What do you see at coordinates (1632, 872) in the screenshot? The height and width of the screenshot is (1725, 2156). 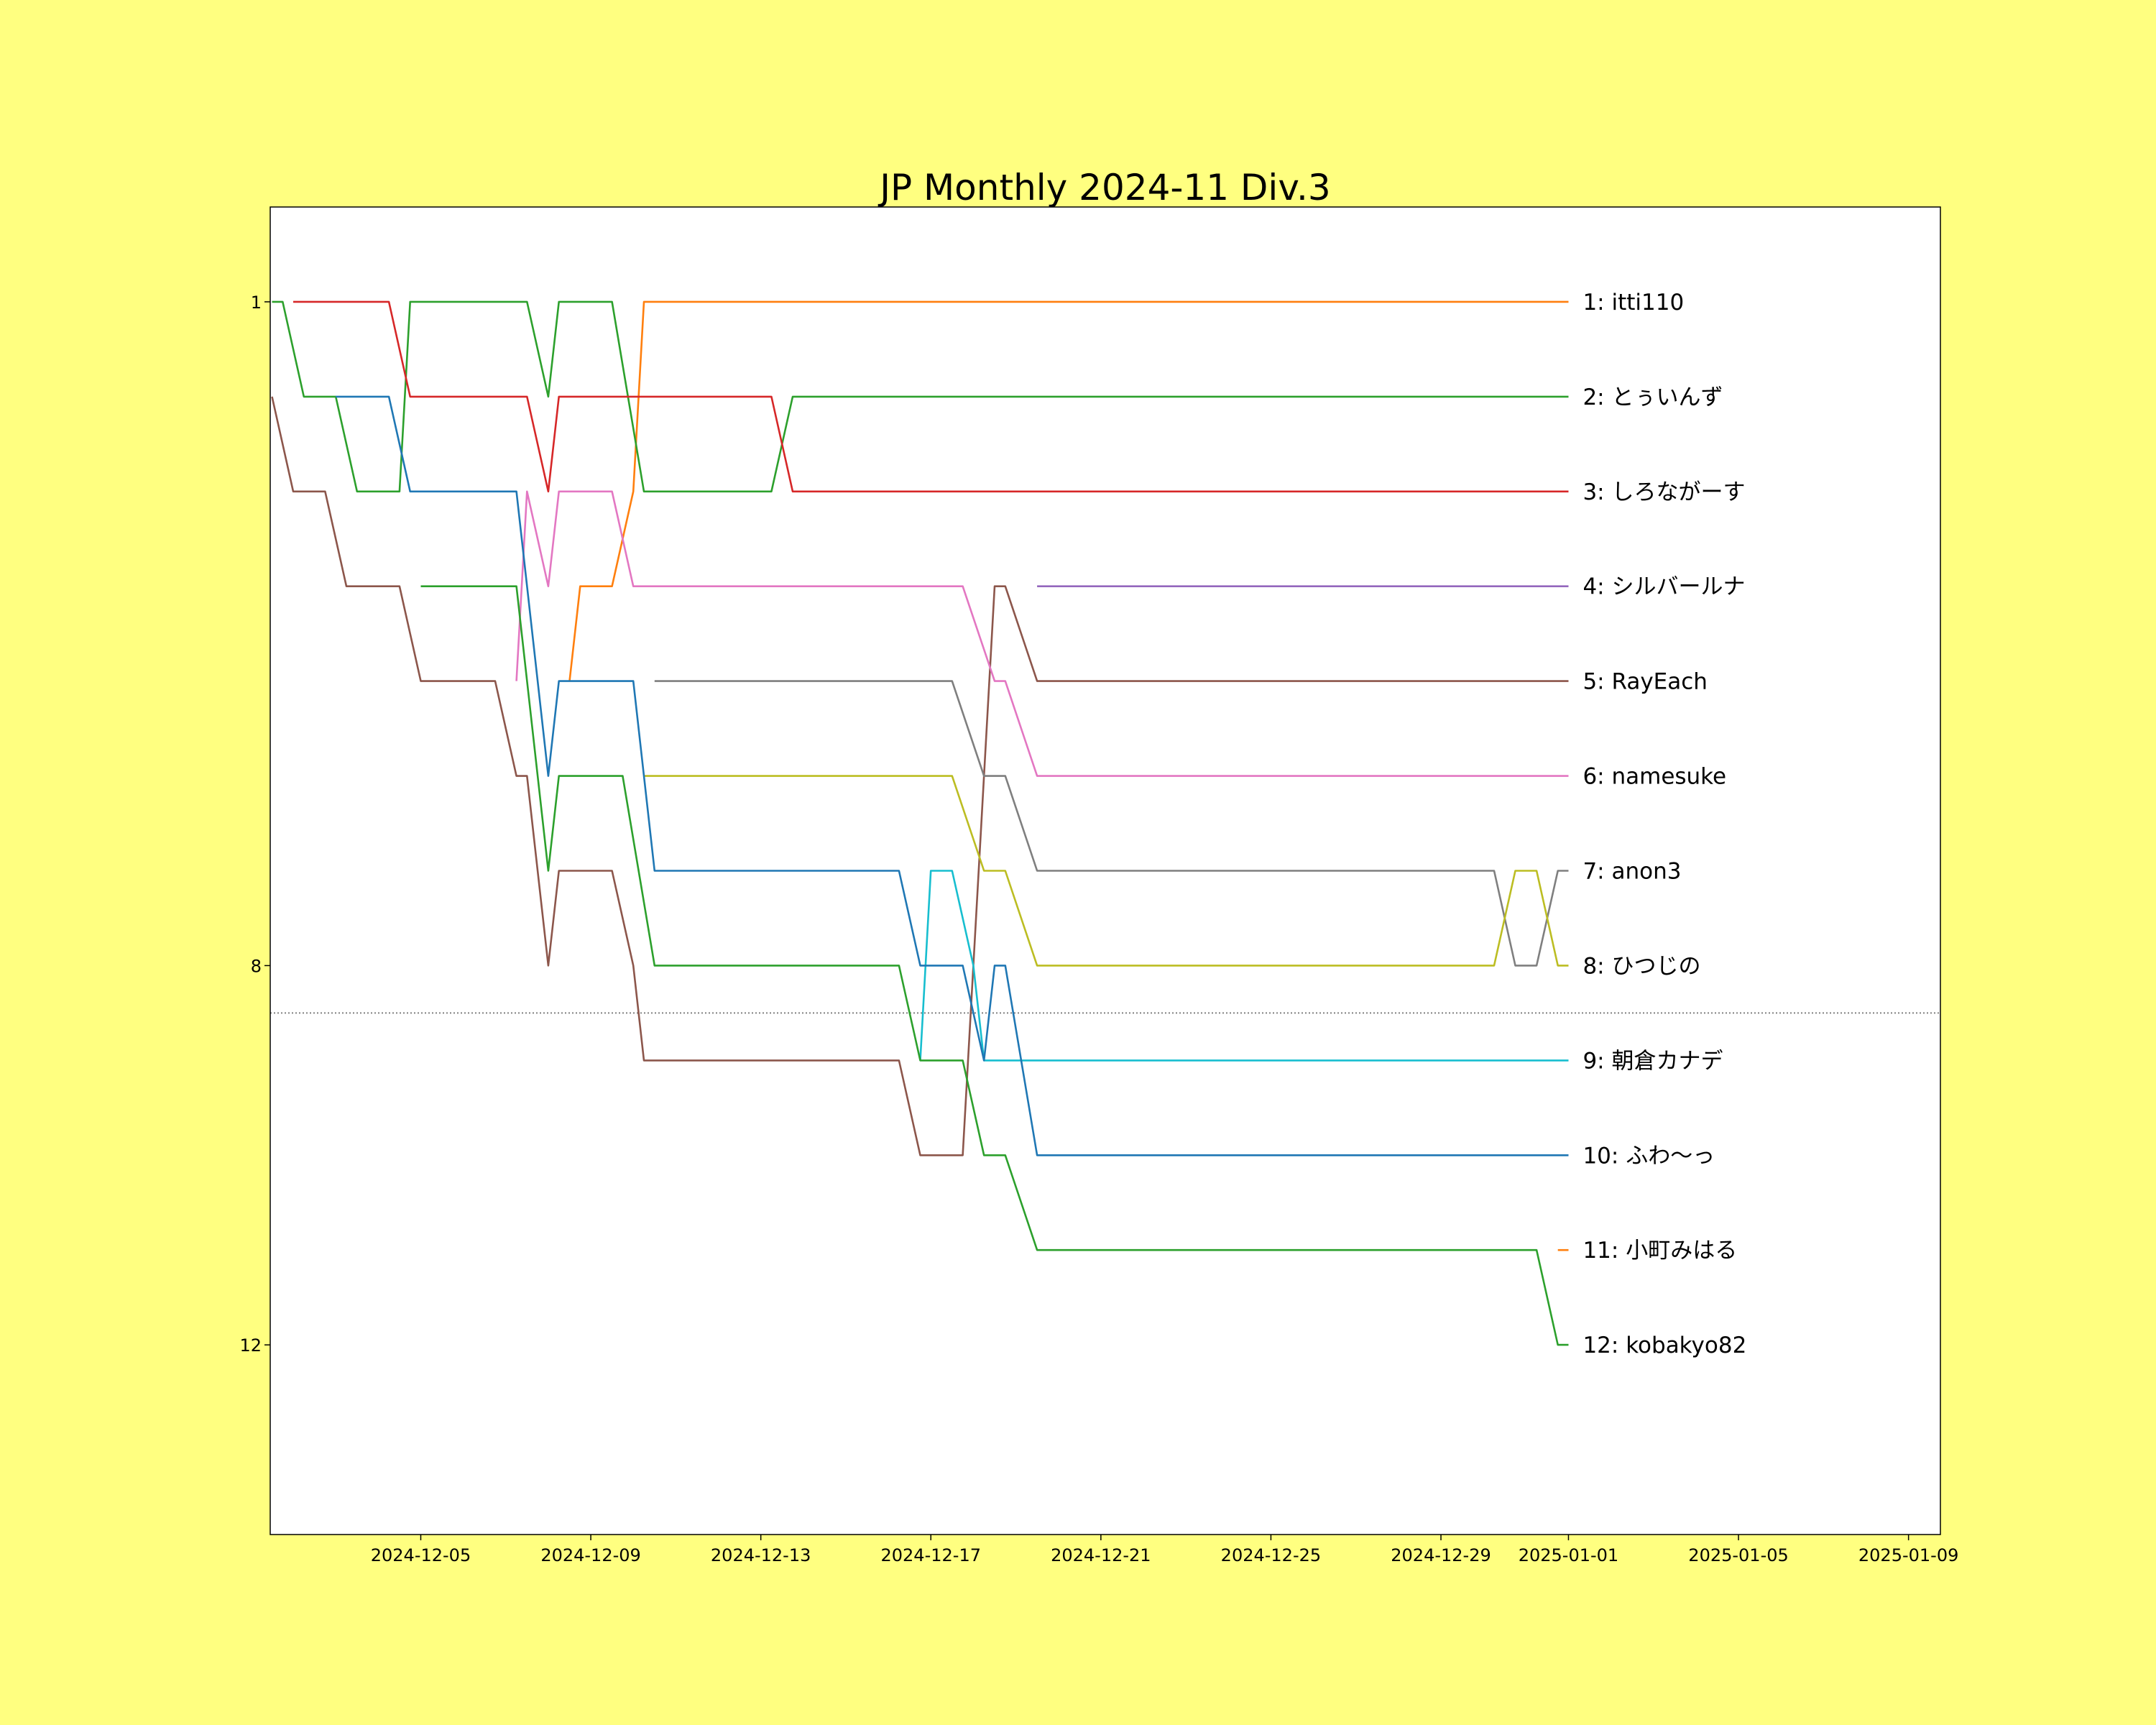 I see `series-label-7: 7: anon3` at bounding box center [1632, 872].